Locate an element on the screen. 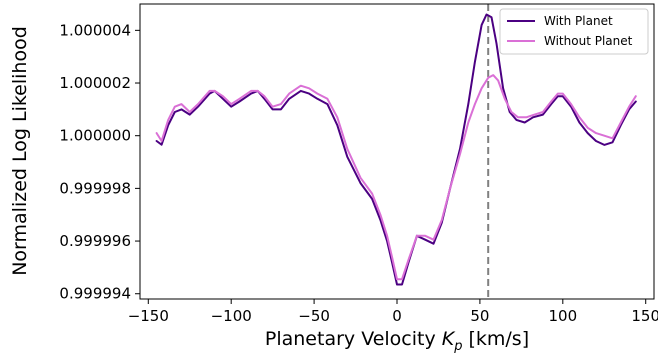 The height and width of the screenshot is (358, 658). y-tick-label: 1.000002 is located at coordinates (95, 83).